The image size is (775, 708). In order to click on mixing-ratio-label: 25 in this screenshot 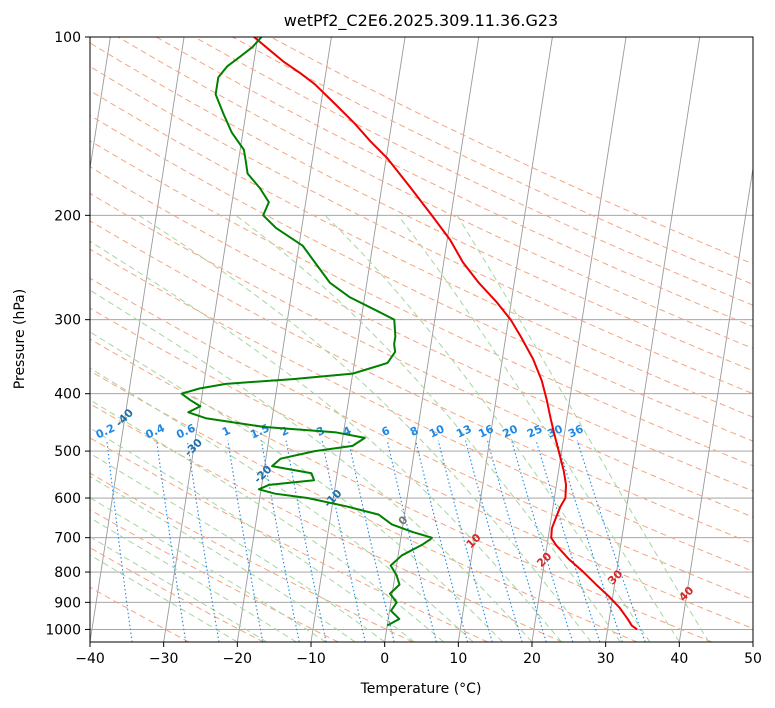, I will do `click(534, 431)`.